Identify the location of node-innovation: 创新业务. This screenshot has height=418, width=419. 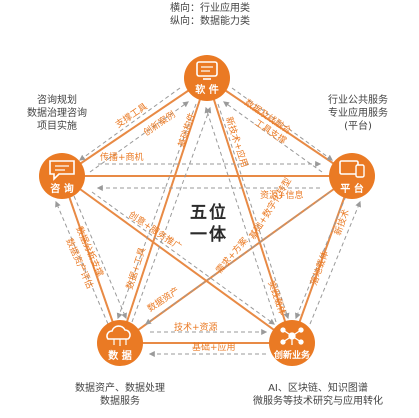
(292, 343).